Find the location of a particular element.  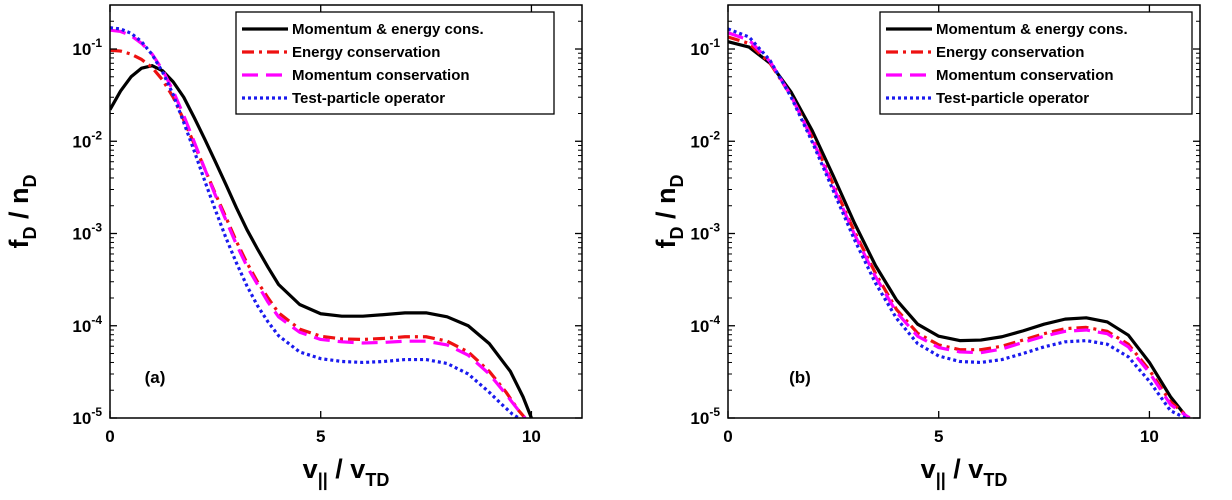

legend-box is located at coordinates (395, 63).